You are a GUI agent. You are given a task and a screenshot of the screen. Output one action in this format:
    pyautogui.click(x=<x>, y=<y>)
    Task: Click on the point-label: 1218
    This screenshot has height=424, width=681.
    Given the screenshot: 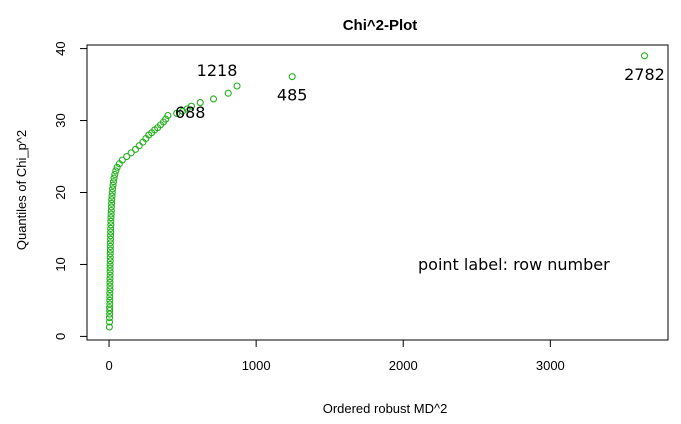 What is the action you would take?
    pyautogui.click(x=217, y=70)
    